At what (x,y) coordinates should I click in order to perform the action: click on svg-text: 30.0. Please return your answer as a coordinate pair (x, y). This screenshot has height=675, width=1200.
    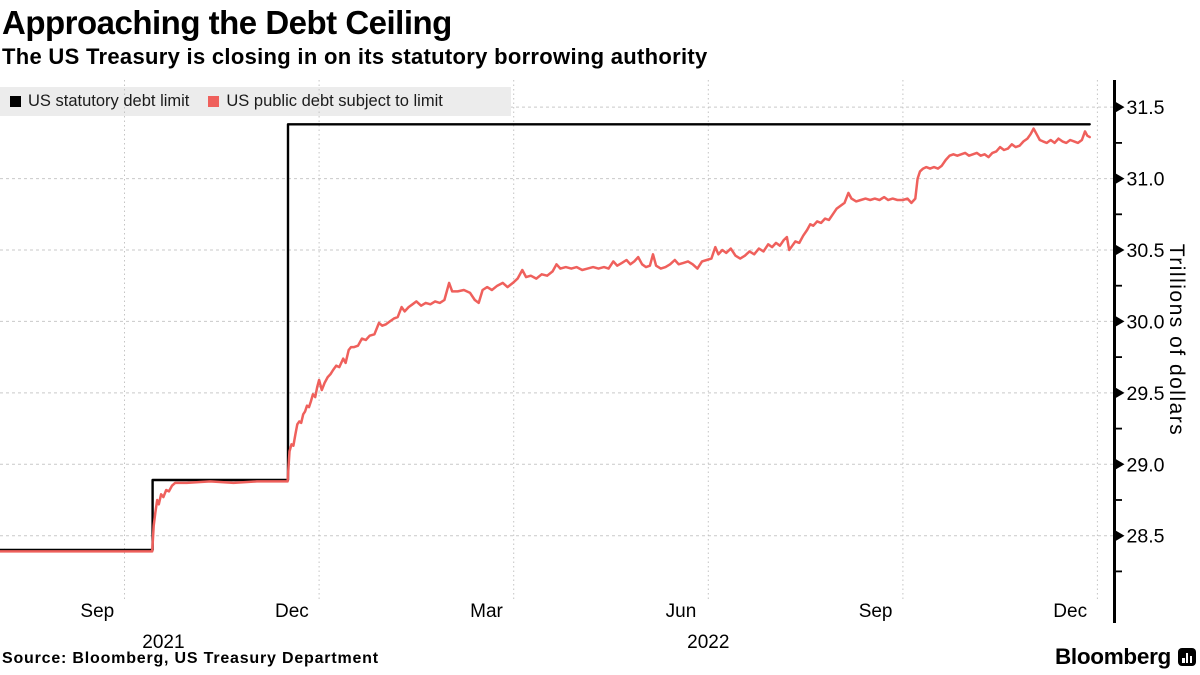
    Looking at the image, I should click on (1146, 322).